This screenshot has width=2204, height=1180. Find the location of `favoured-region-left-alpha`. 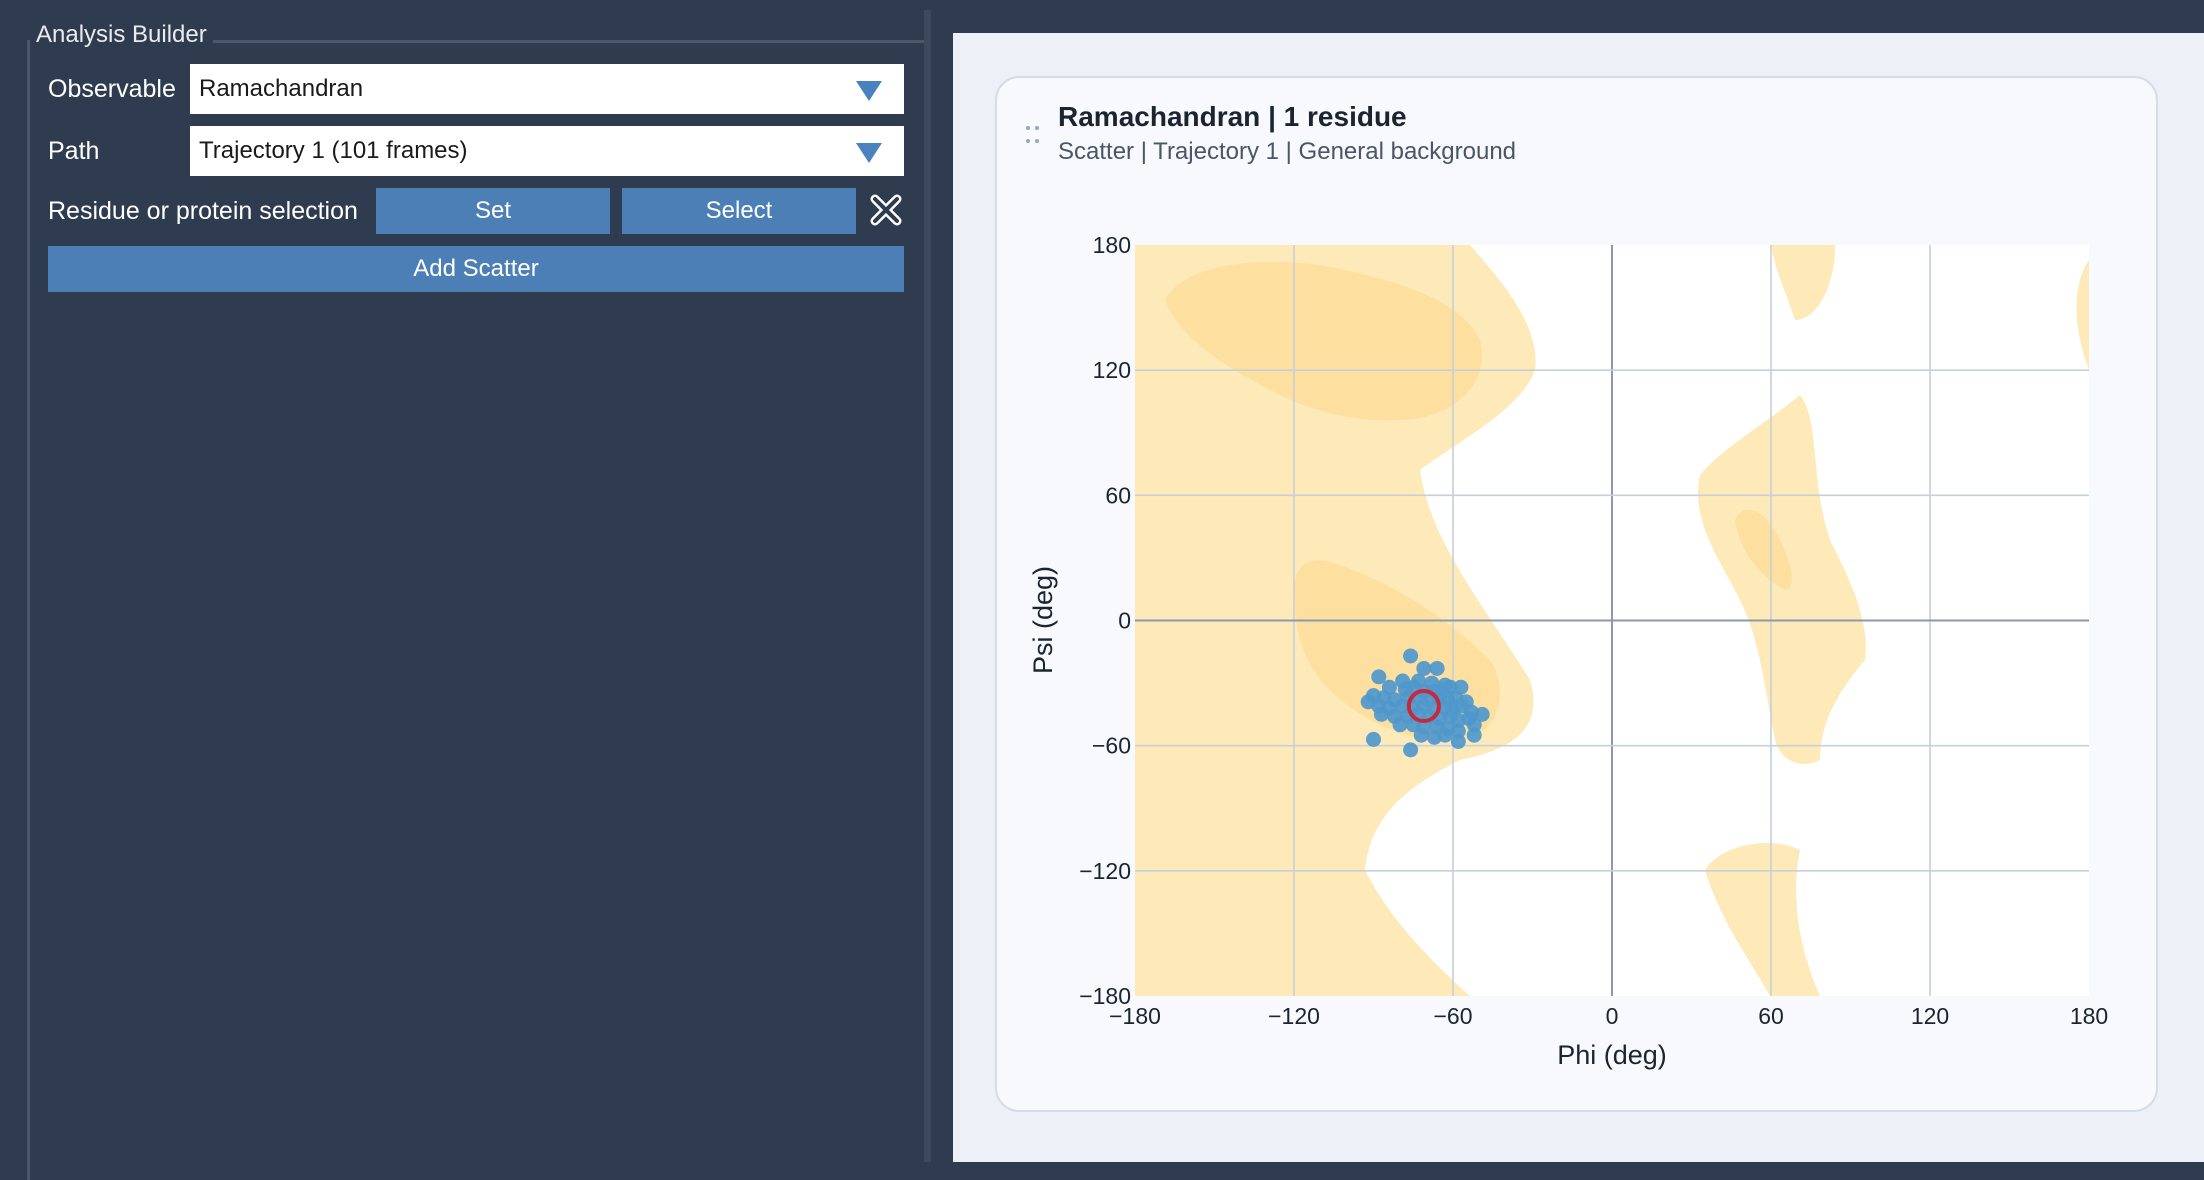

favoured-region-left-alpha is located at coordinates (1763, 549).